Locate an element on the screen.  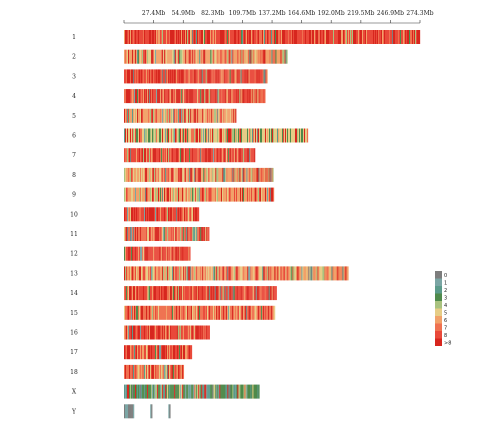
chromosome-row-10: 10 is located at coordinates (135, 214).